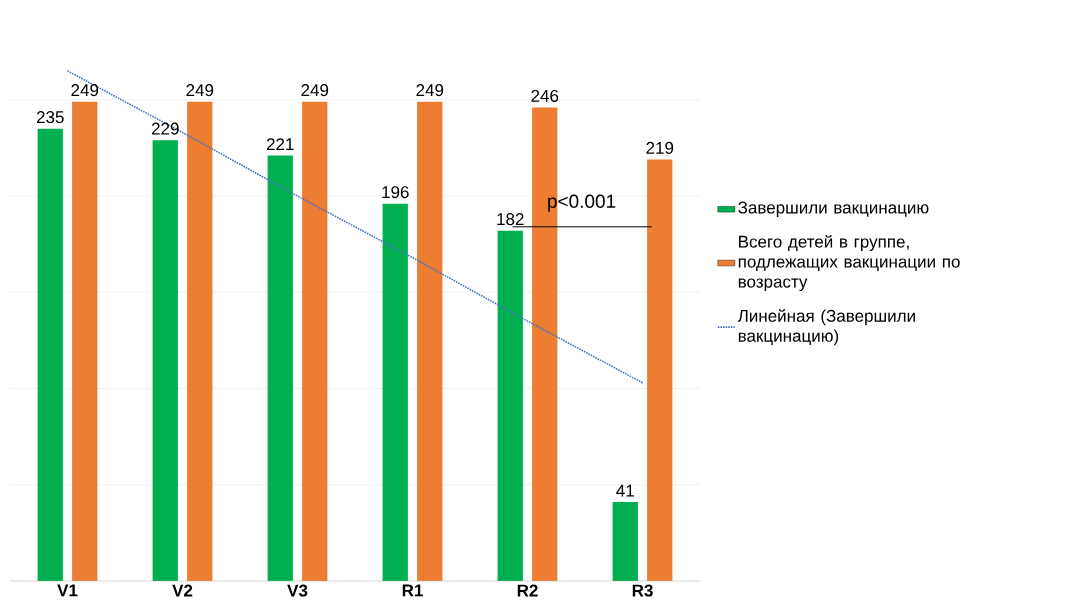 This screenshot has width=1068, height=615. Describe the element at coordinates (412, 590) in the screenshot. I see `x-tick-label: R1` at that location.